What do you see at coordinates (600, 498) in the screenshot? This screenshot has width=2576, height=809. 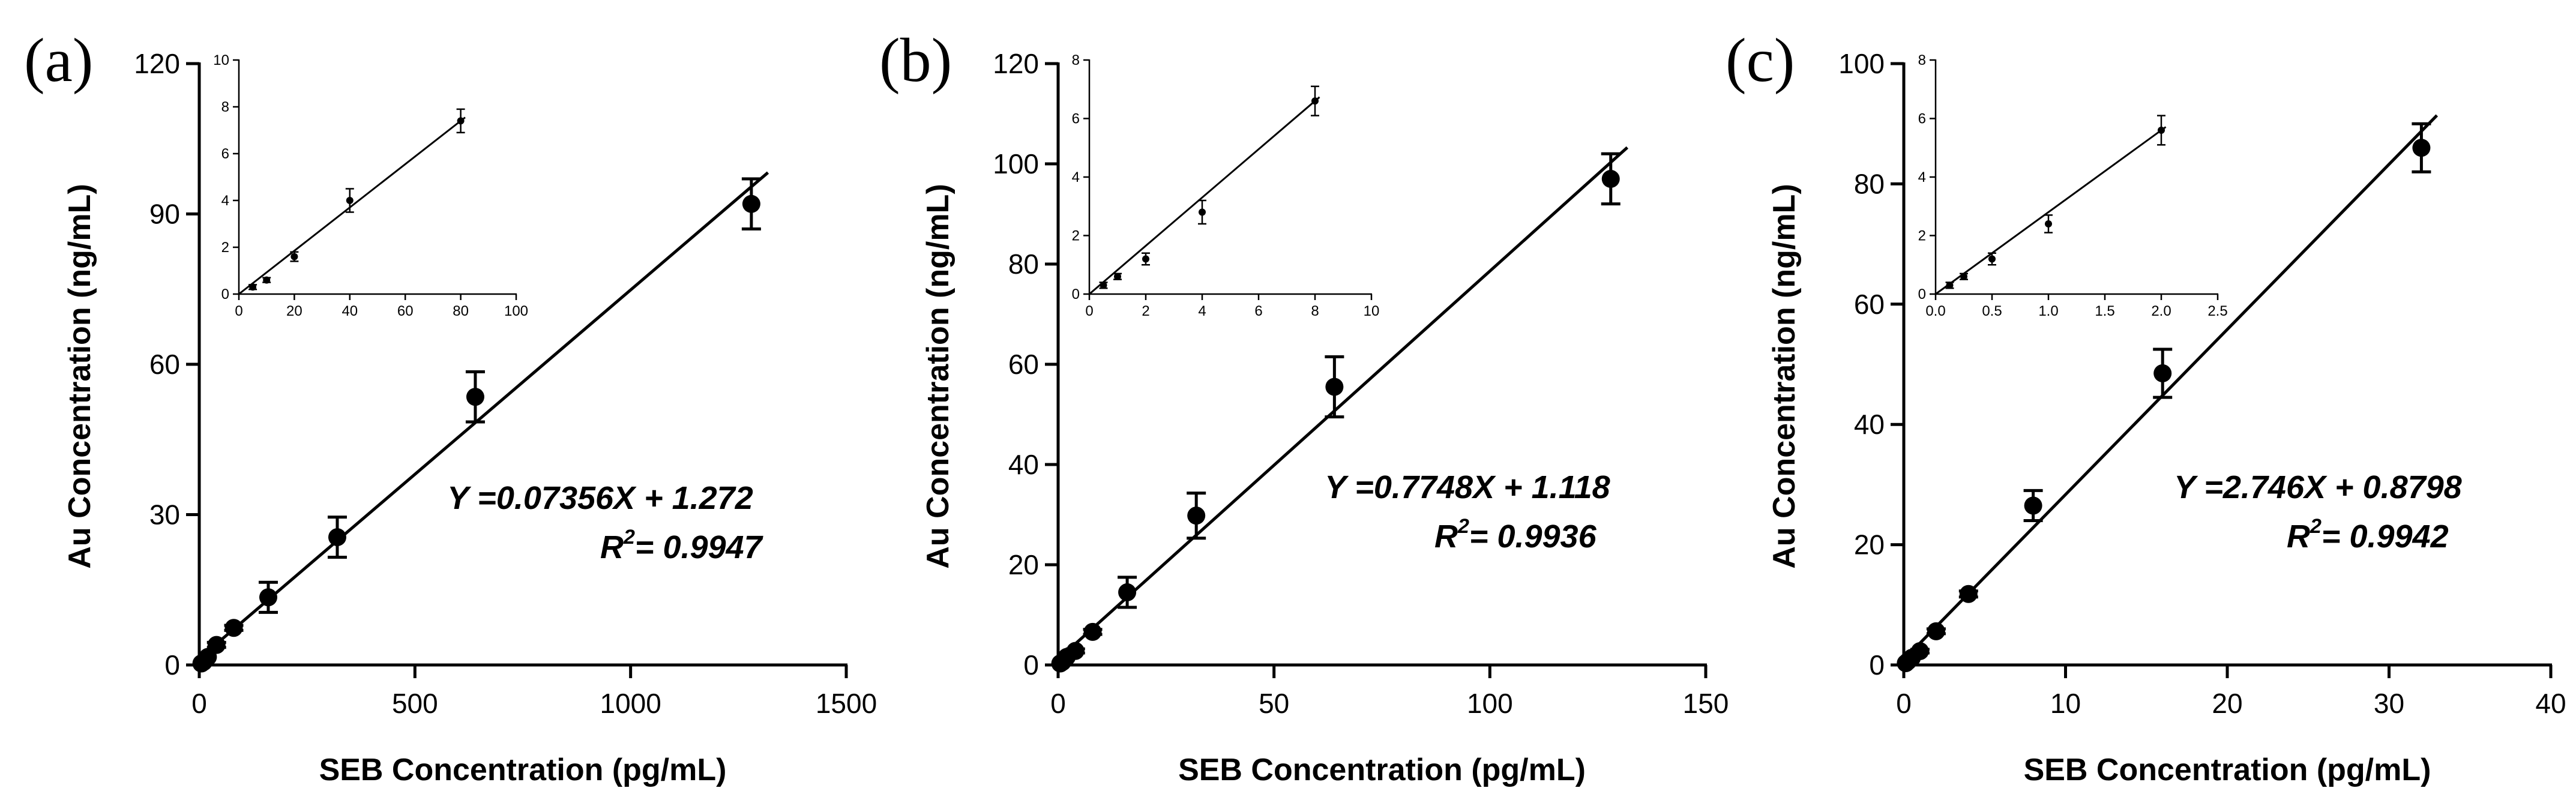 I see `fit-equation: Y =0.07356X + 1.272` at bounding box center [600, 498].